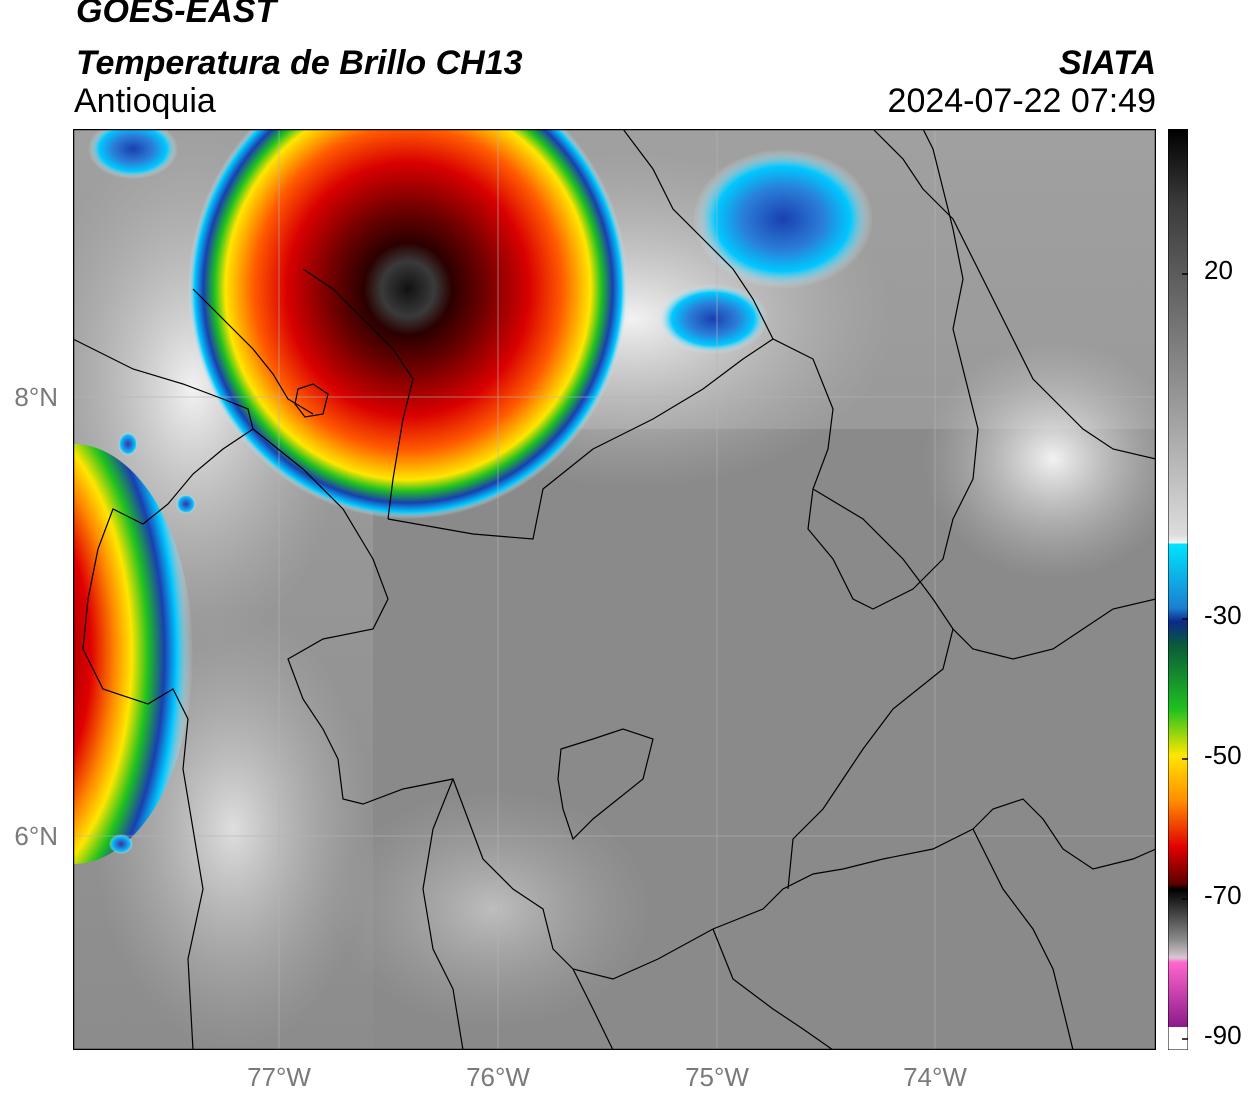 The width and height of the screenshot is (1252, 1099). What do you see at coordinates (1223, 1035) in the screenshot?
I see `colorbar-label-minus90: -90` at bounding box center [1223, 1035].